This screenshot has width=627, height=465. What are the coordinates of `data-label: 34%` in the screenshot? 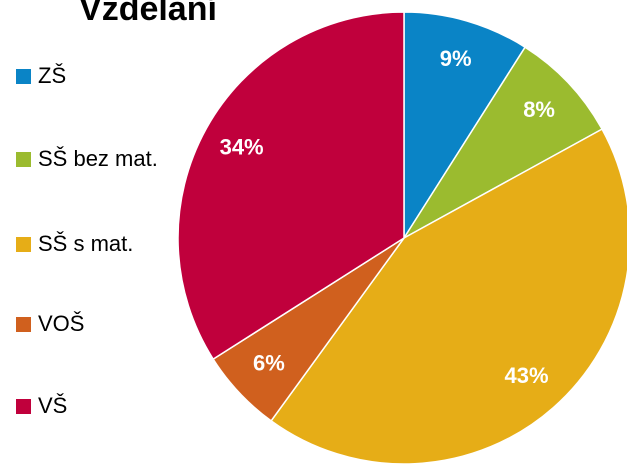 It's located at (242, 147).